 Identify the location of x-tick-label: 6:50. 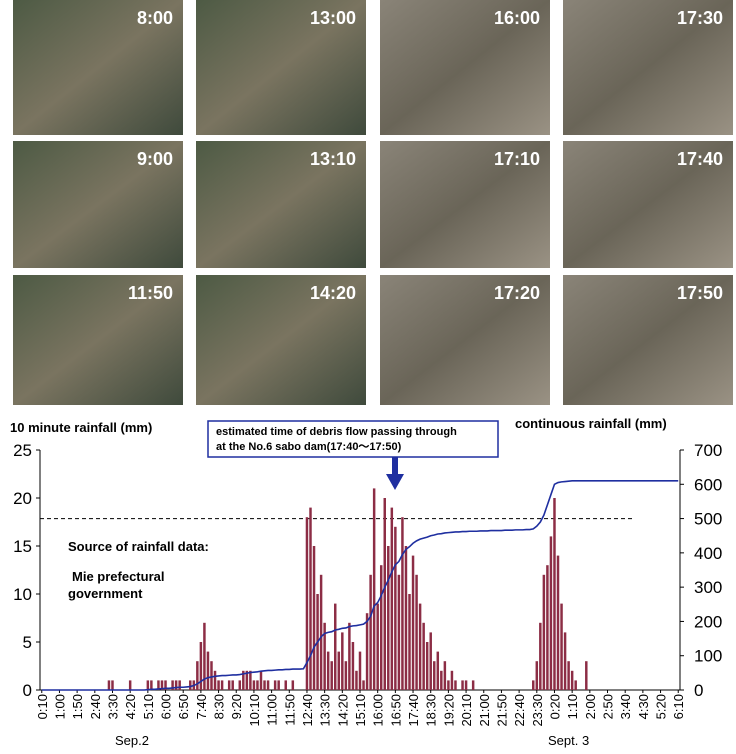
(183, 706).